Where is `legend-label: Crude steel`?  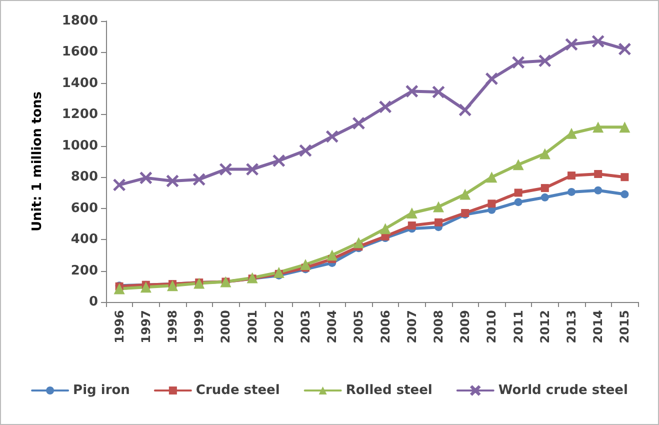
legend-label: Crude steel is located at coordinates (238, 390).